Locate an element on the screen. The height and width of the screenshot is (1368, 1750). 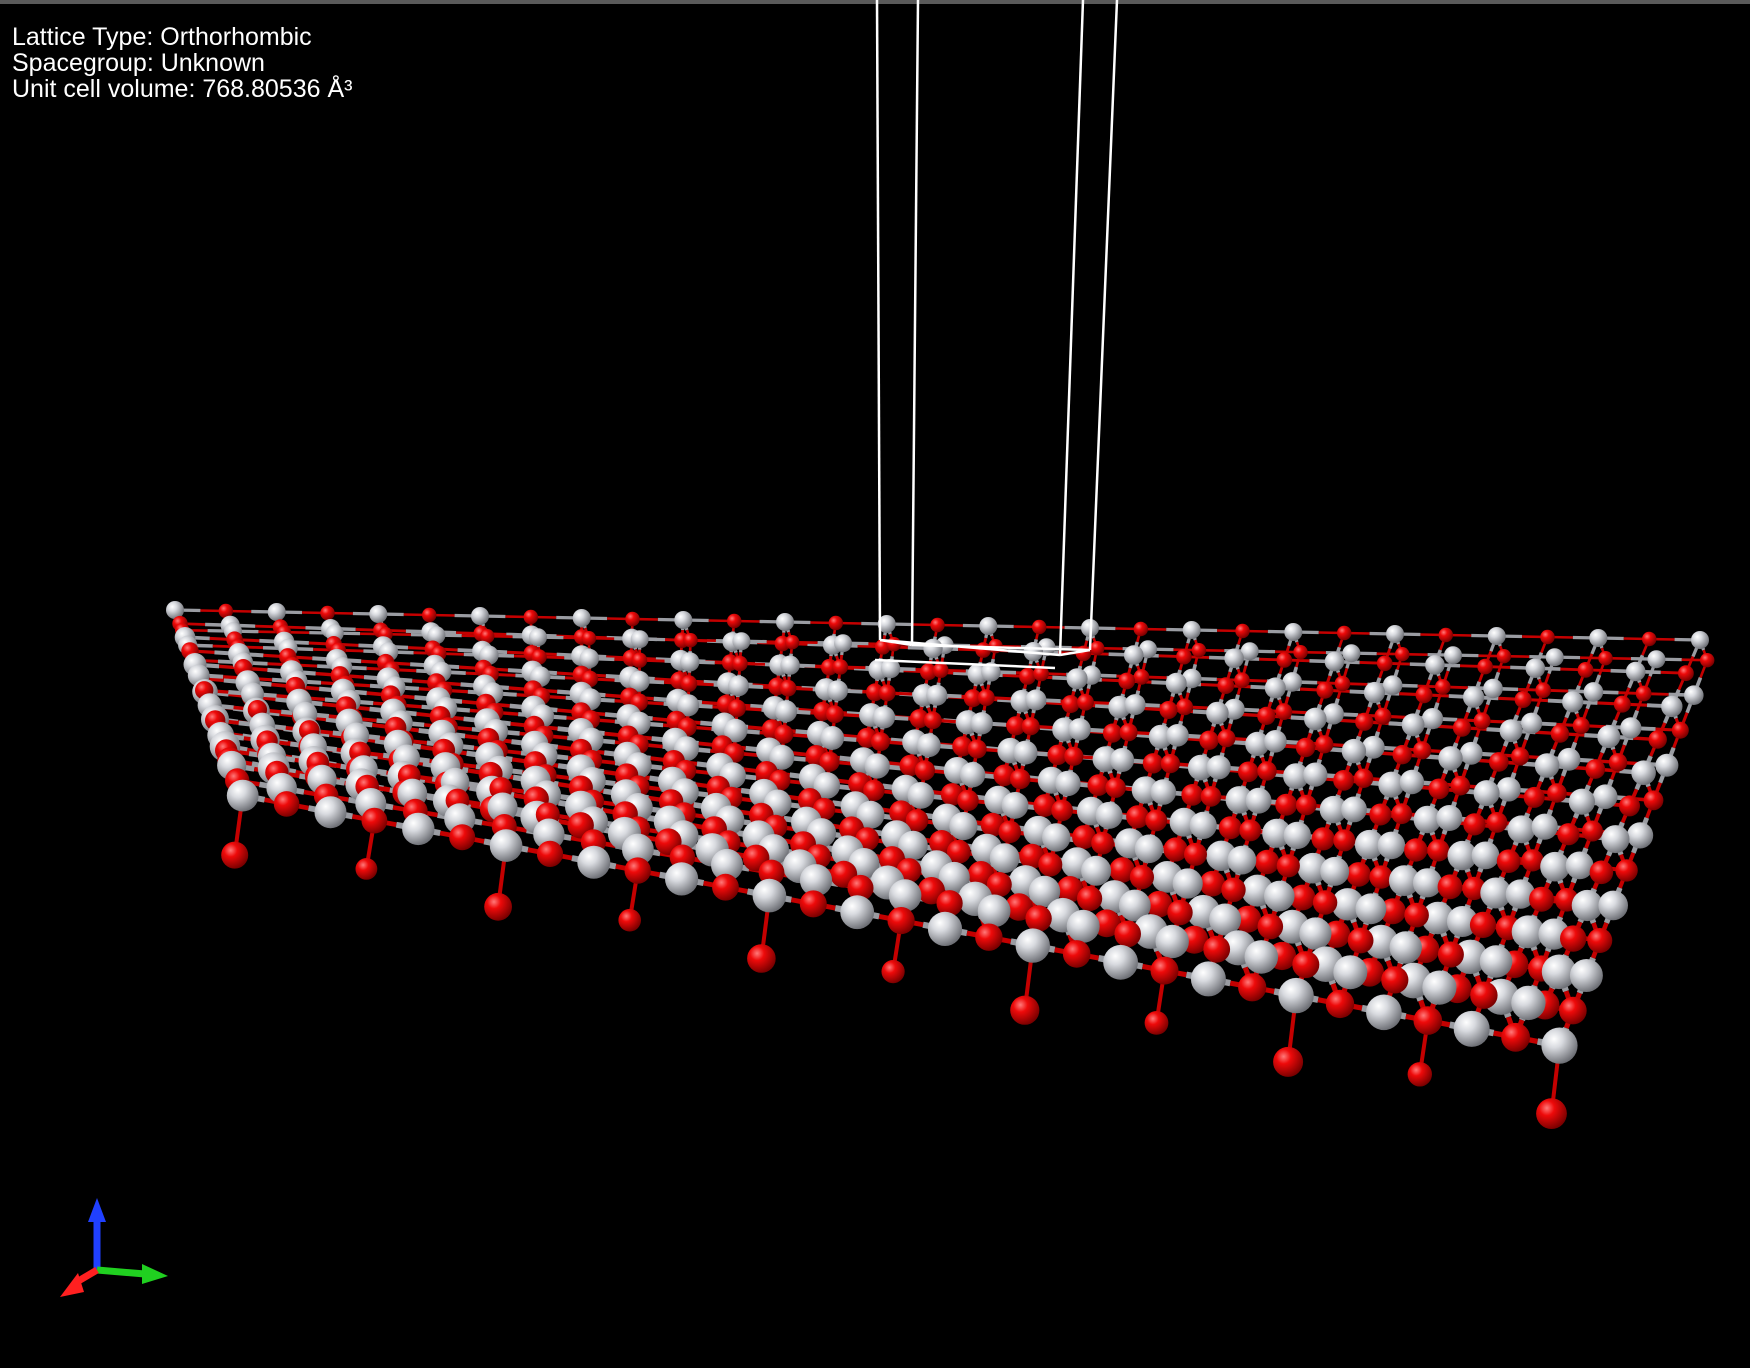
unit-cell-outline is located at coordinates (996, 335).